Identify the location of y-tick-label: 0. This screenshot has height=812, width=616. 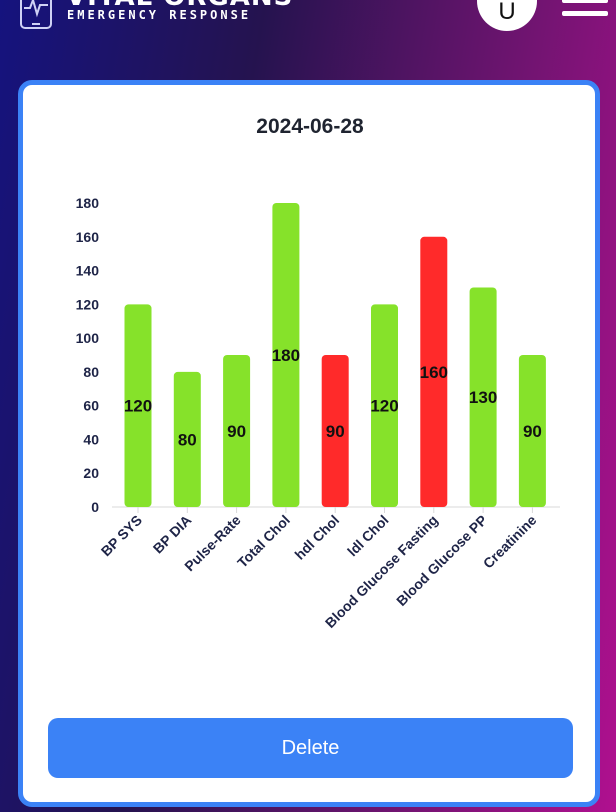
(95, 507).